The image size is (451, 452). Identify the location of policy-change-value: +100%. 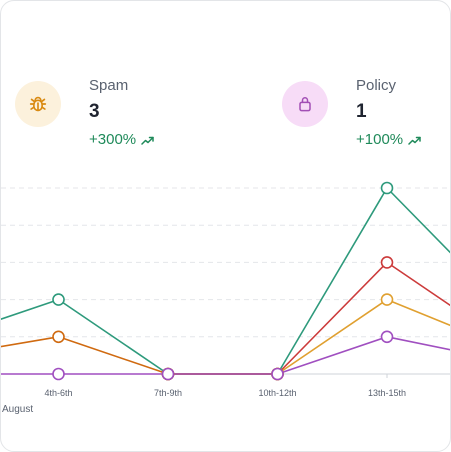
(380, 139).